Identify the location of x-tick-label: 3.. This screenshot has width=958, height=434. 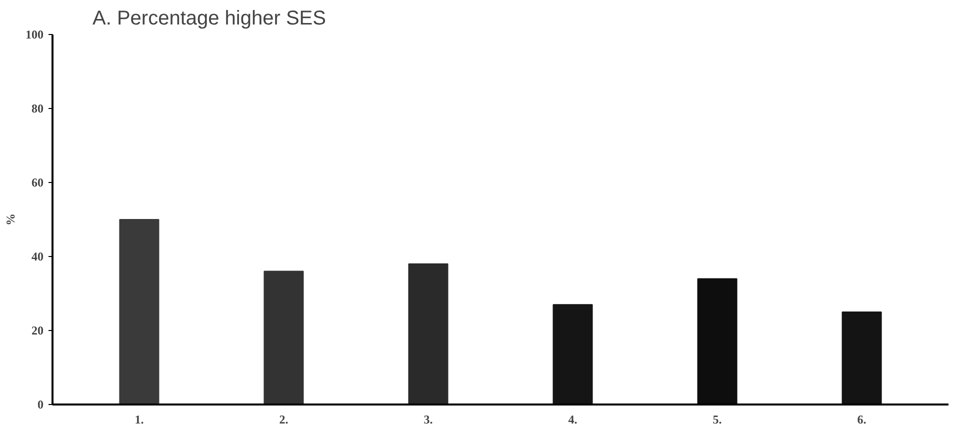
(428, 419).